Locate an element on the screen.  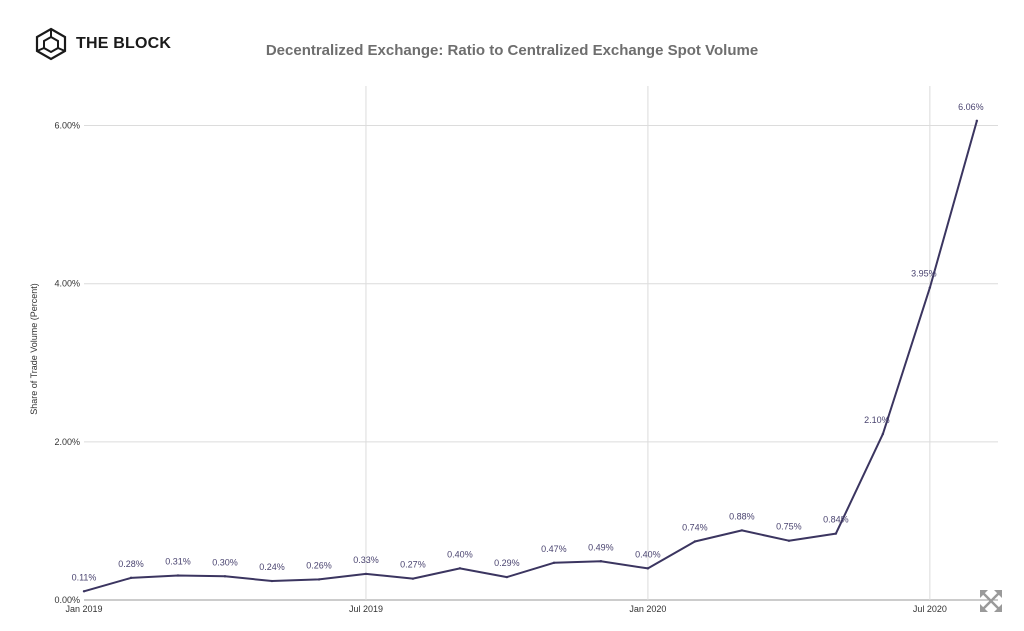
data-label: 6.06% is located at coordinates (971, 107).